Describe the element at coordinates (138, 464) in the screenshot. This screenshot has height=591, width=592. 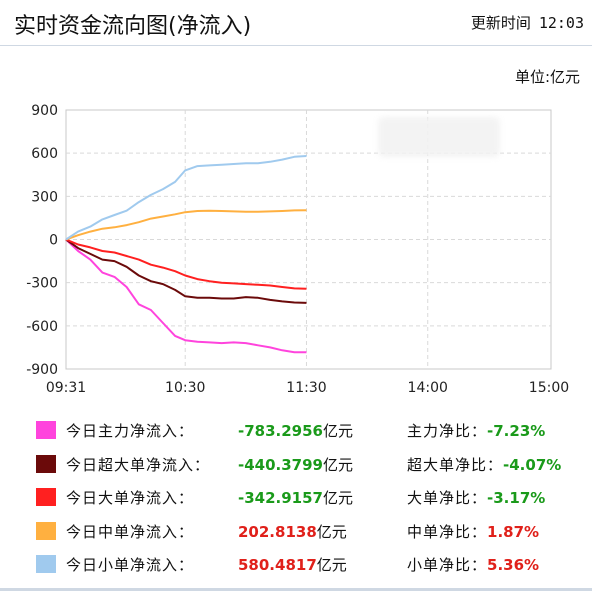
I see `legend-name: 今日超大单净流入：` at that location.